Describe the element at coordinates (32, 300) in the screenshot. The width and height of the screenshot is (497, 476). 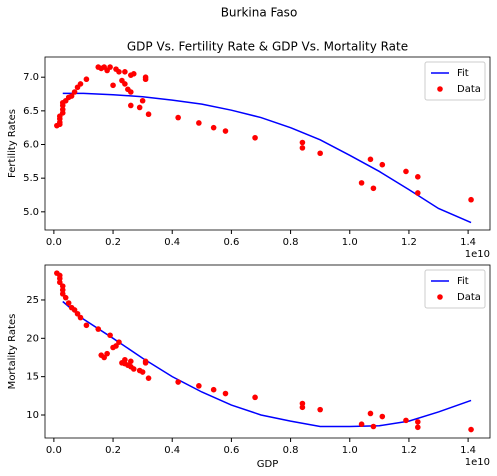
I see `y-tick-label: 25` at that location.